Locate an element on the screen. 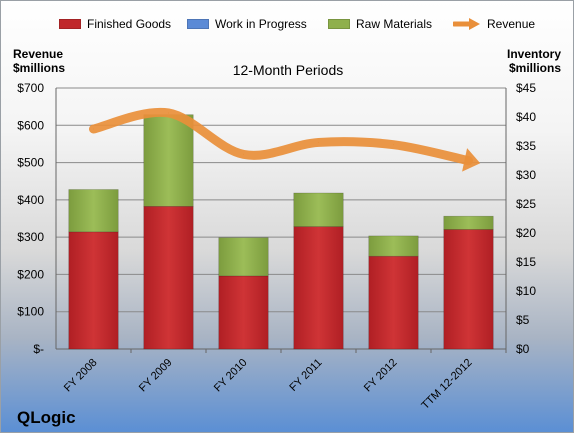  right-tick-label: $30 is located at coordinates (526, 175).